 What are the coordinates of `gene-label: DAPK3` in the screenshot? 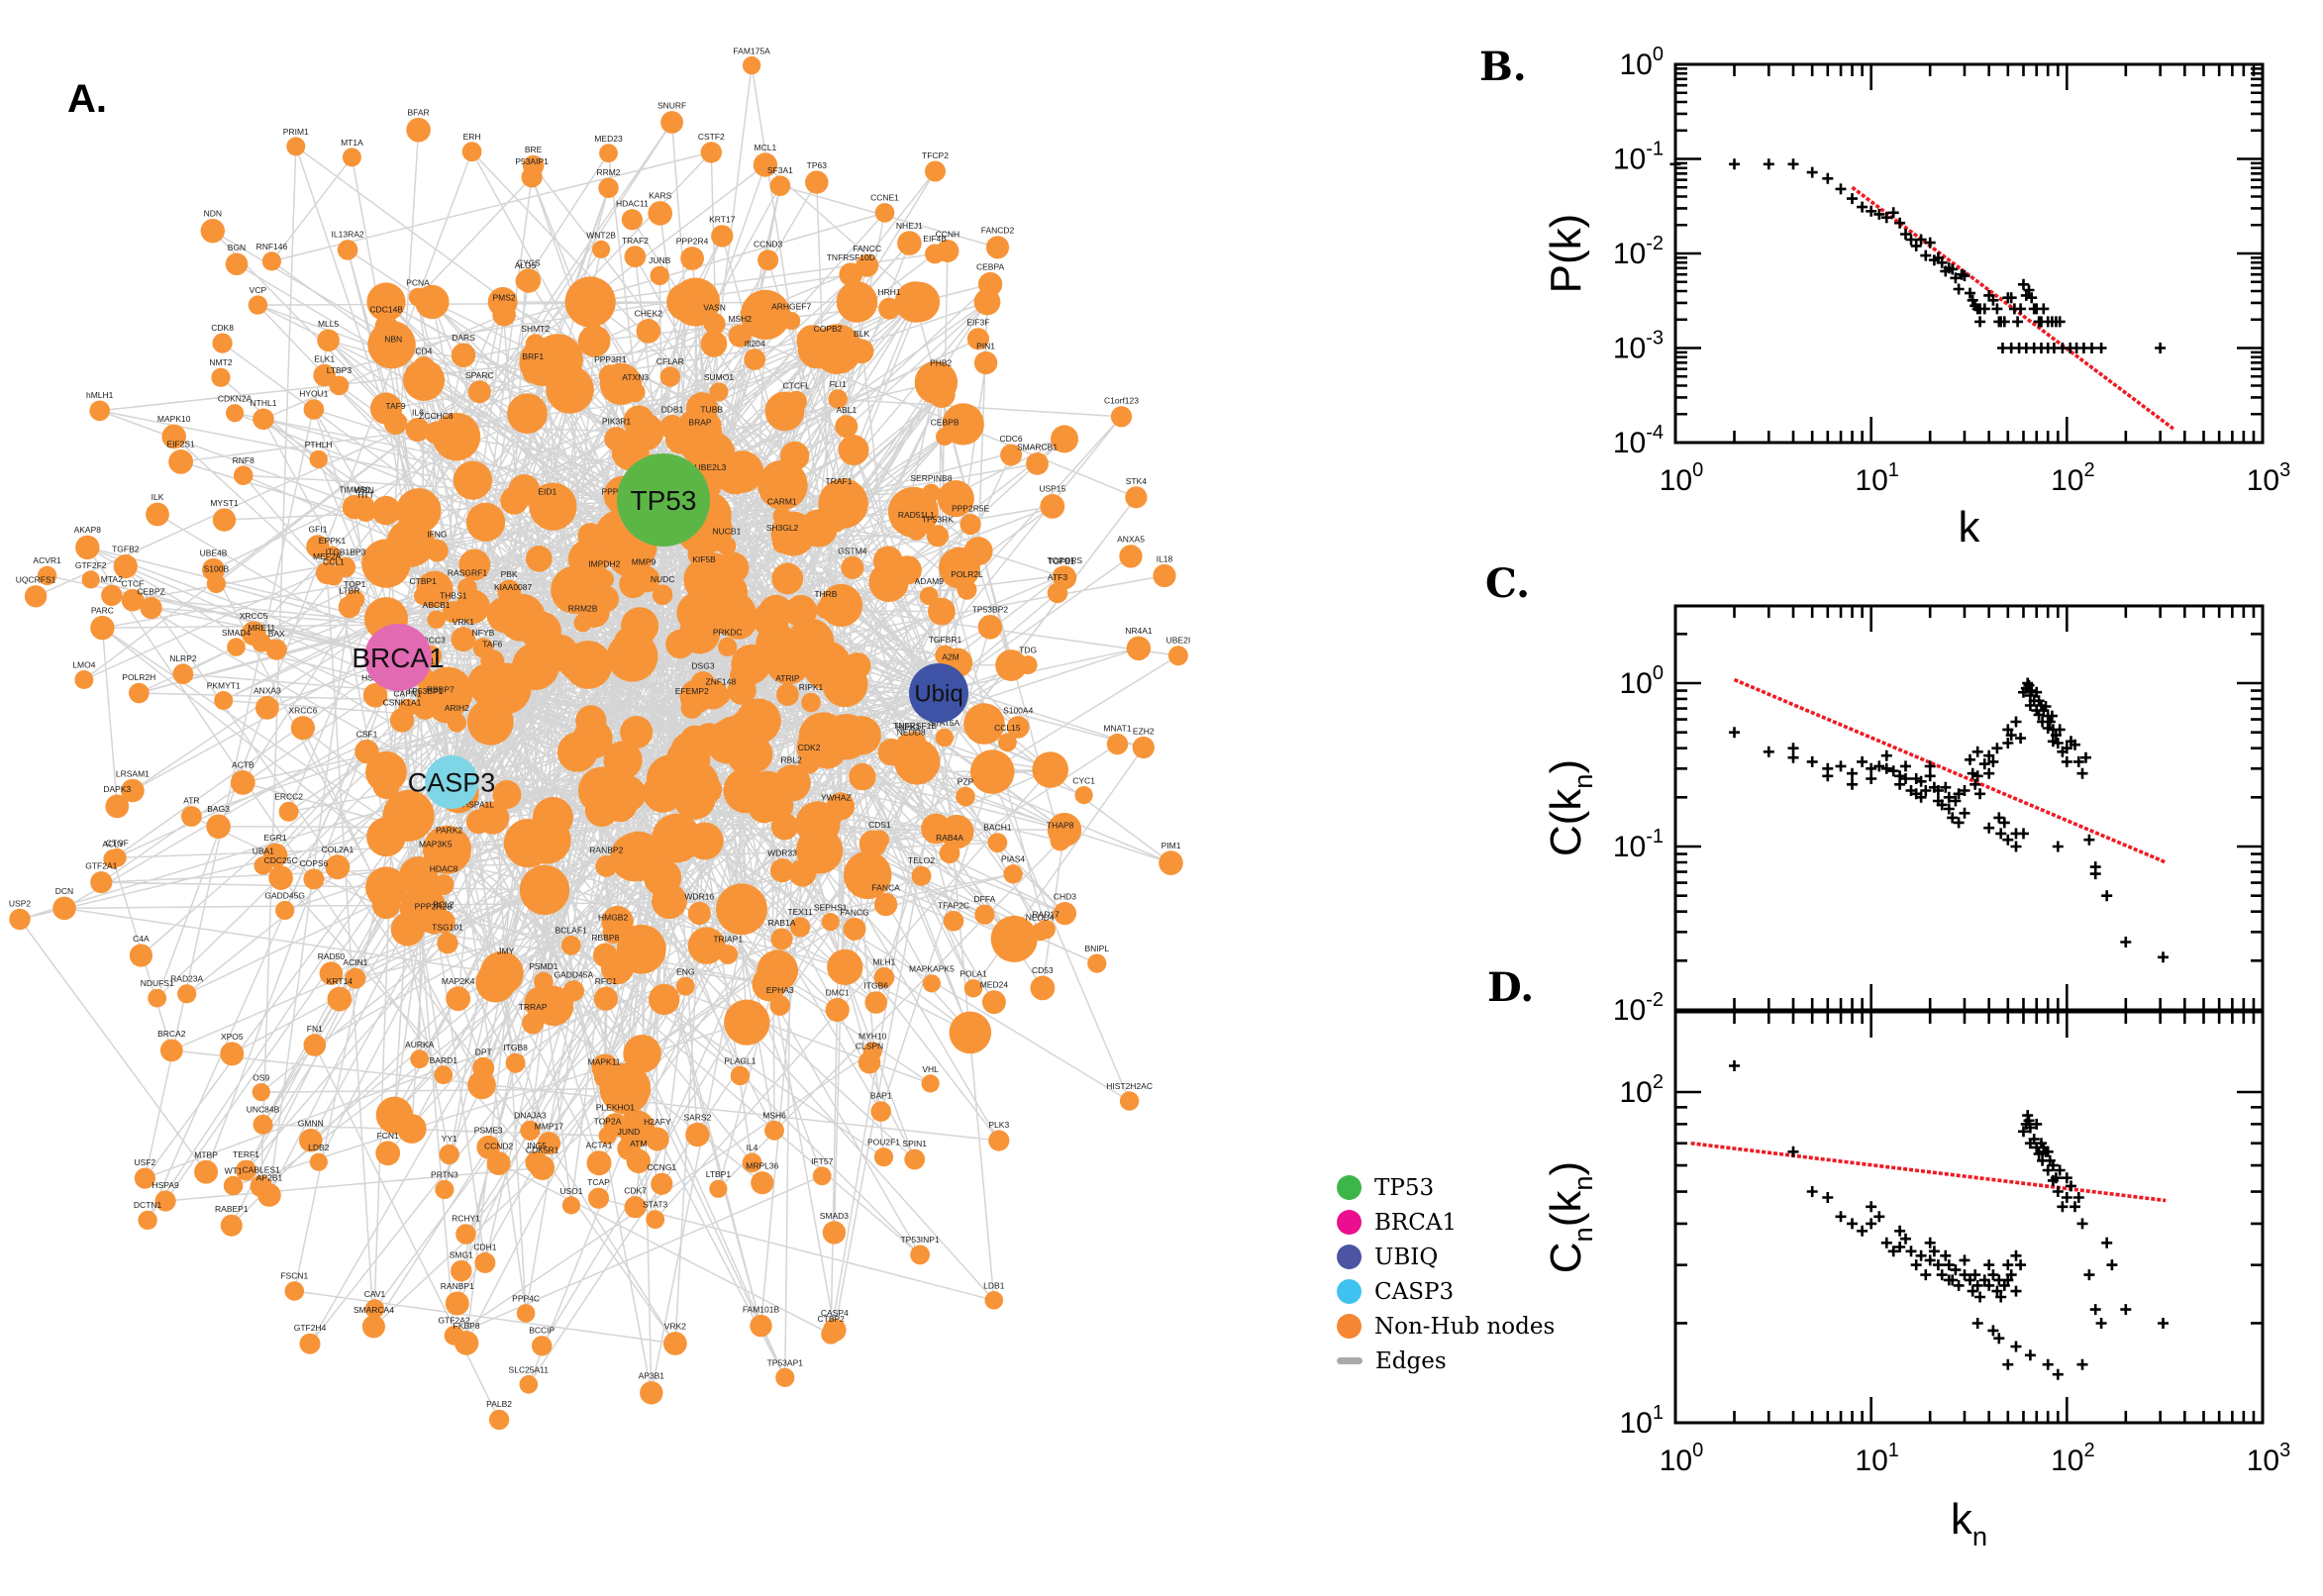 It's located at (117, 789).